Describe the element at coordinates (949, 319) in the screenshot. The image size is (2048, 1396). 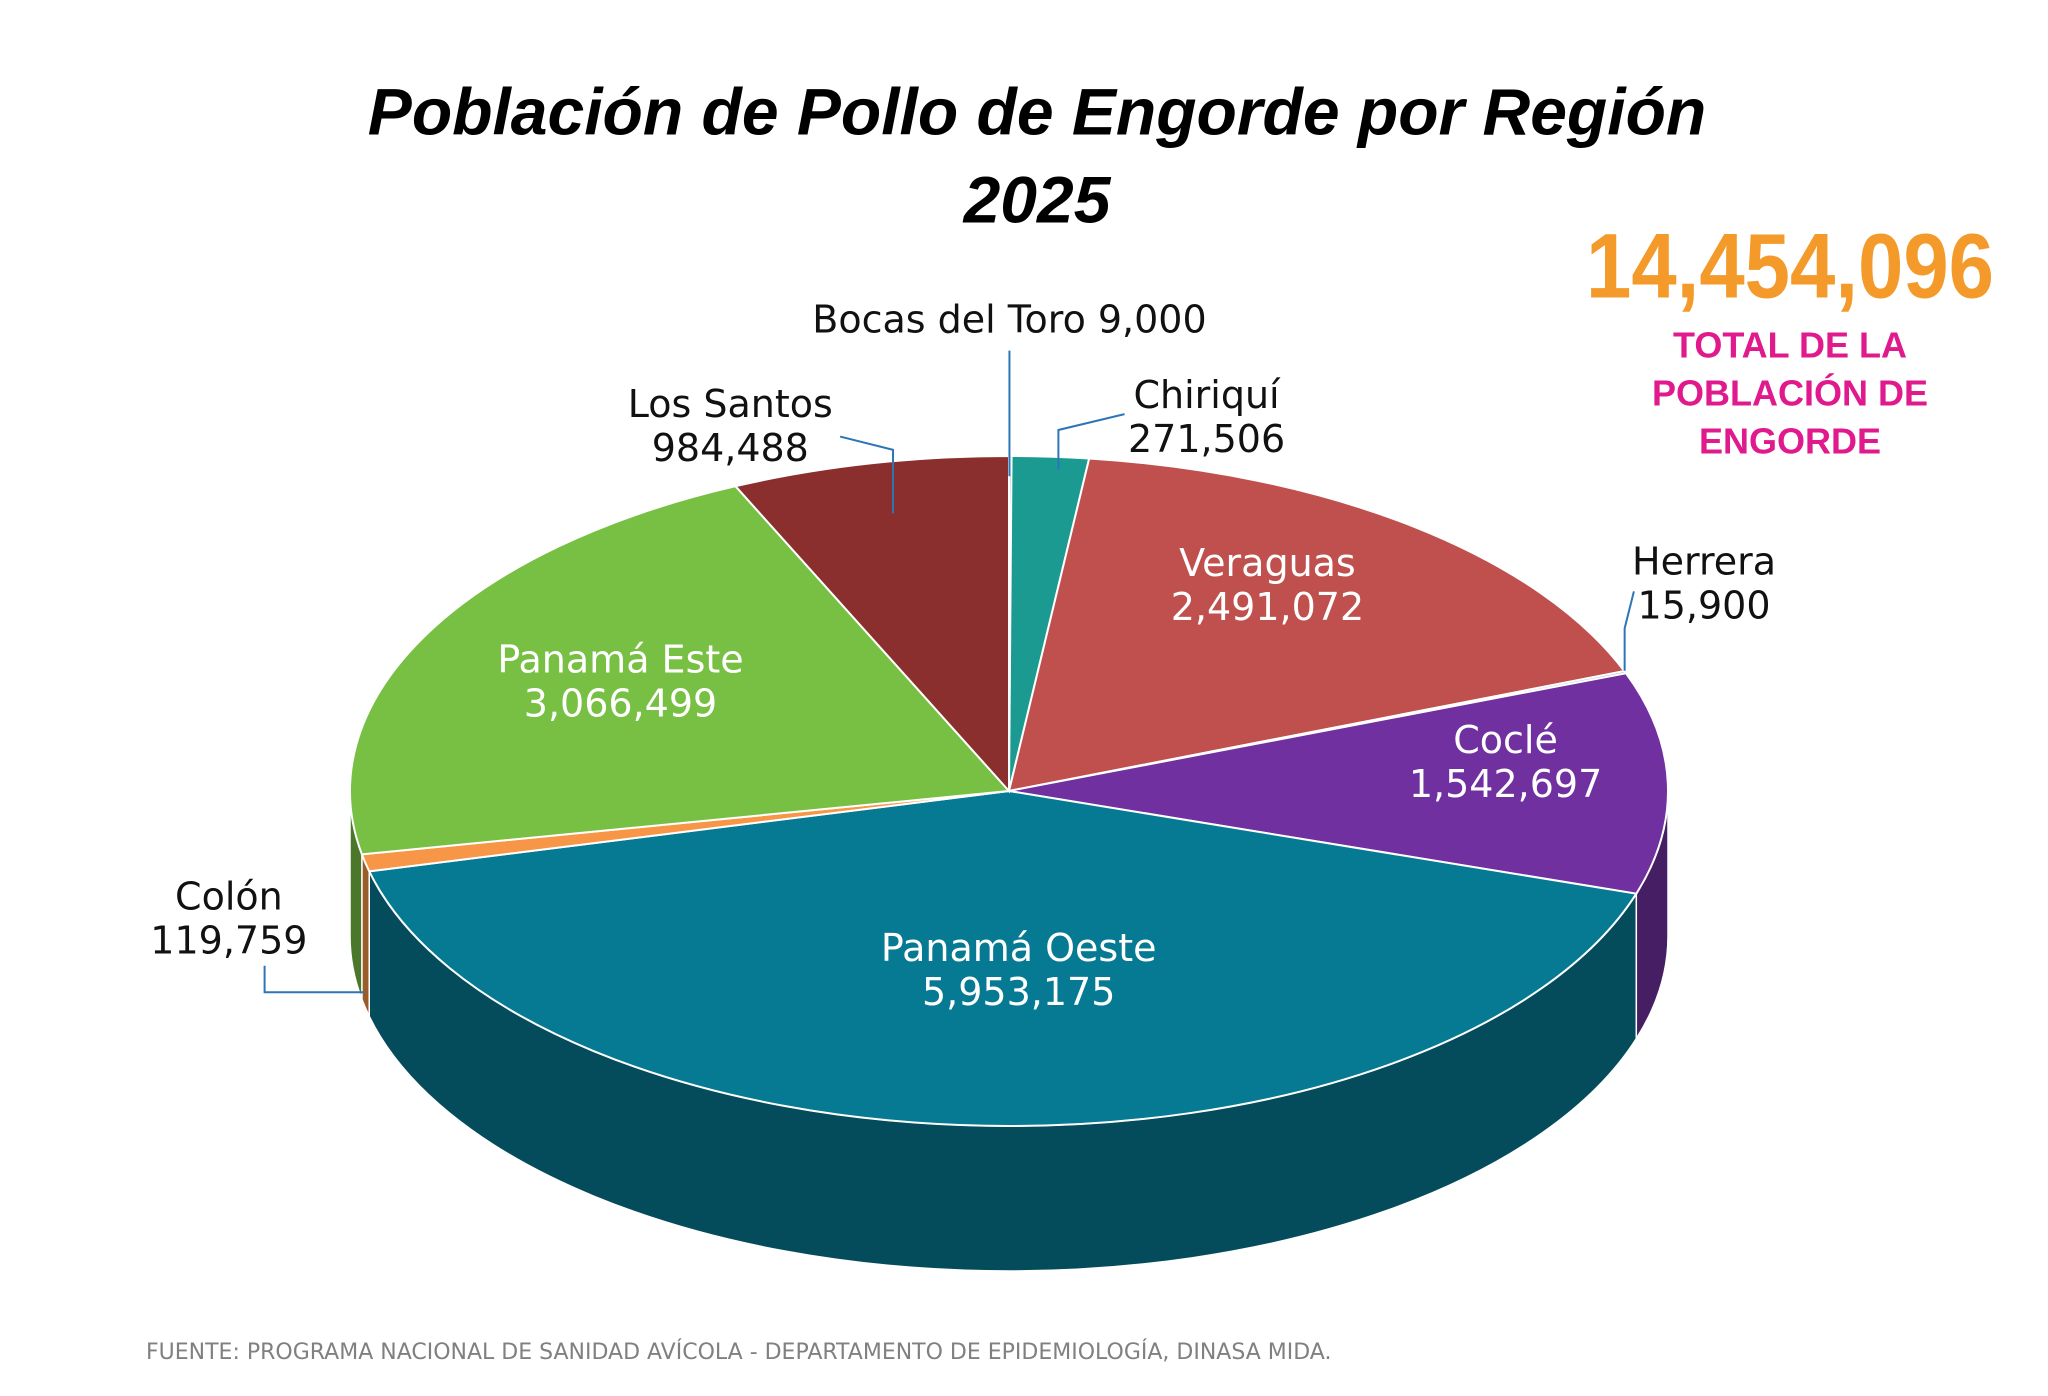
I see `label-name: Bocas del Toro` at that location.